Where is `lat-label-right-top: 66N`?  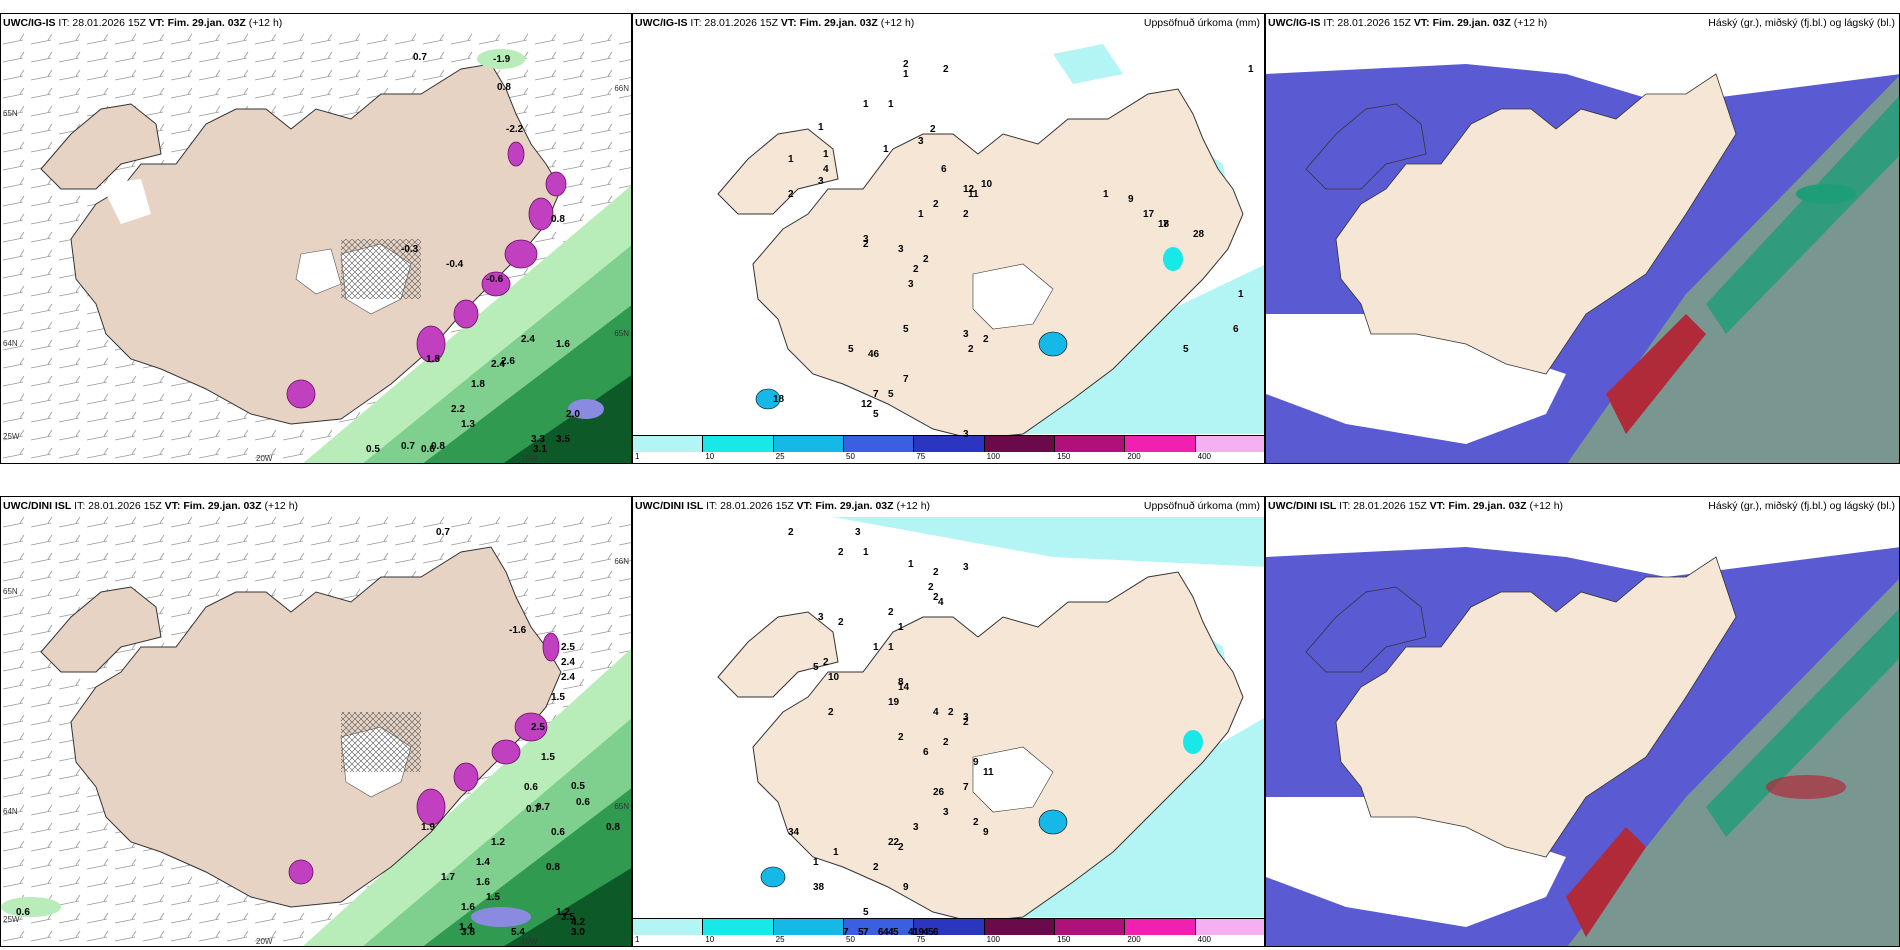
lat-label-right-top: 66N is located at coordinates (621, 88).